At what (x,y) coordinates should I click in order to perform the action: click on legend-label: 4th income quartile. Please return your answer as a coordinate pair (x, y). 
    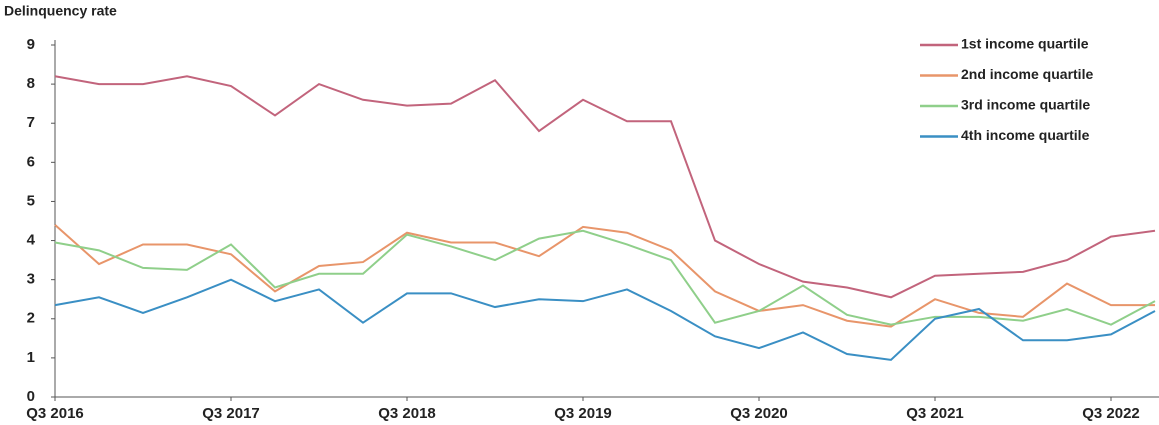
    Looking at the image, I should click on (1025, 135).